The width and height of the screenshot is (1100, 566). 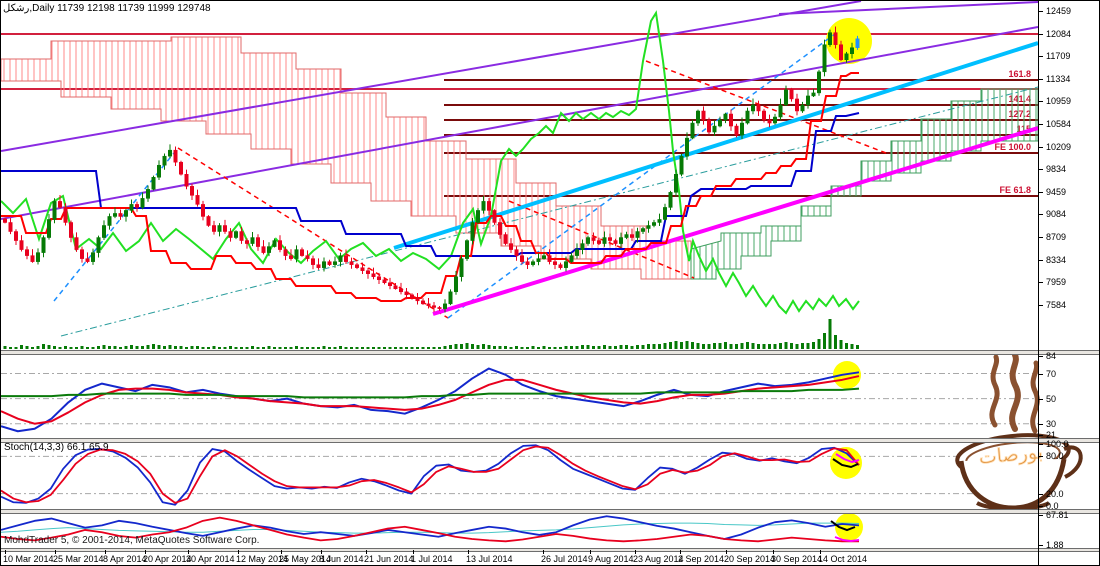 What do you see at coordinates (1059, 34) in the screenshot?
I see `axis-tick-label: 12084` at bounding box center [1059, 34].